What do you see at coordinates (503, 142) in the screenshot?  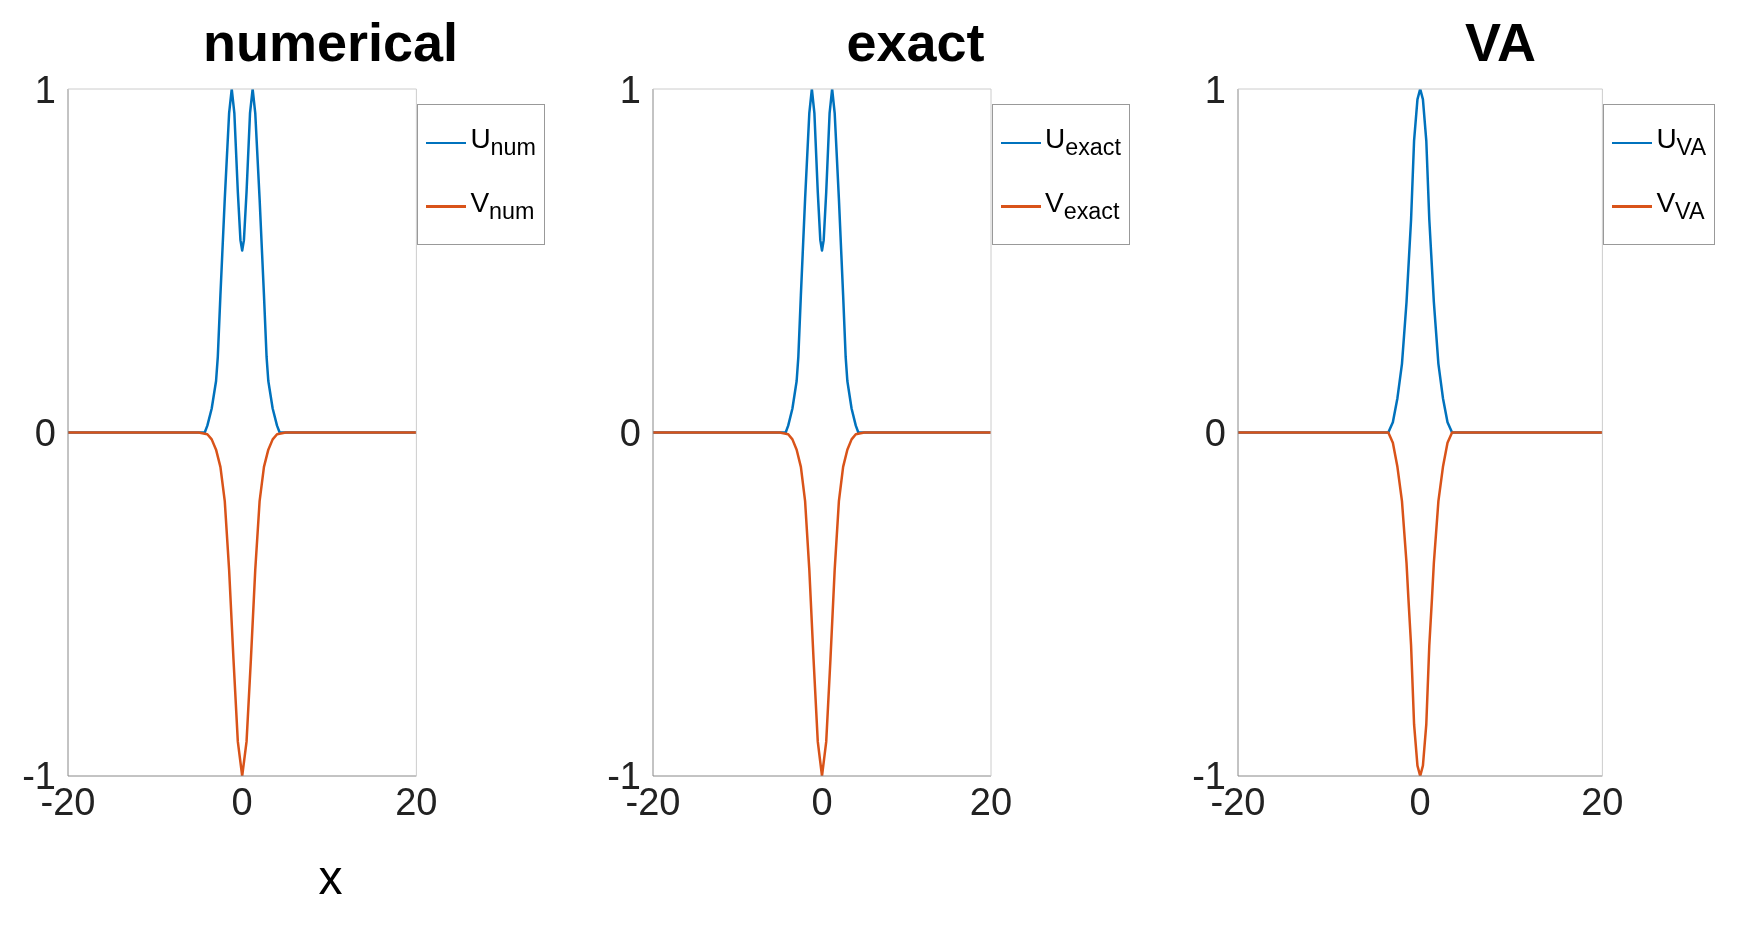 I see `legend-label: U$_{num}$` at bounding box center [503, 142].